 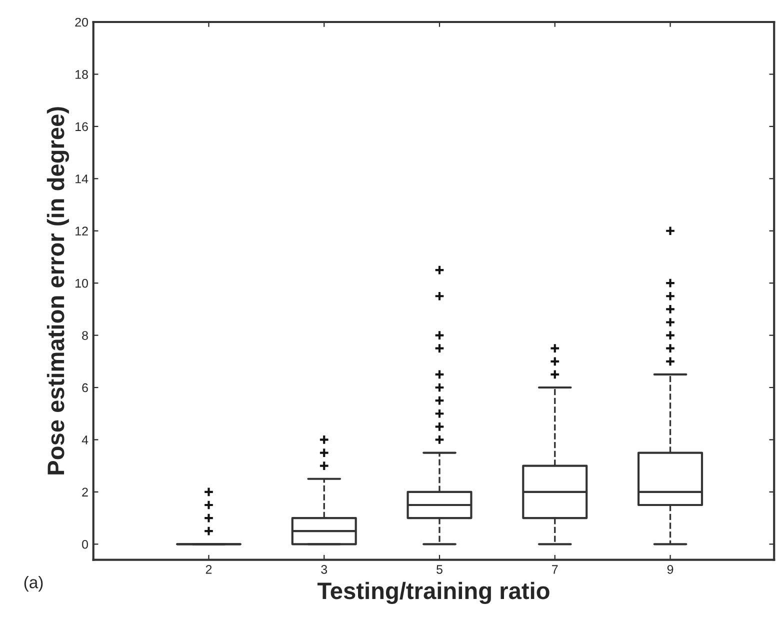 What do you see at coordinates (209, 569) in the screenshot?
I see `x-tick-label: 2` at bounding box center [209, 569].